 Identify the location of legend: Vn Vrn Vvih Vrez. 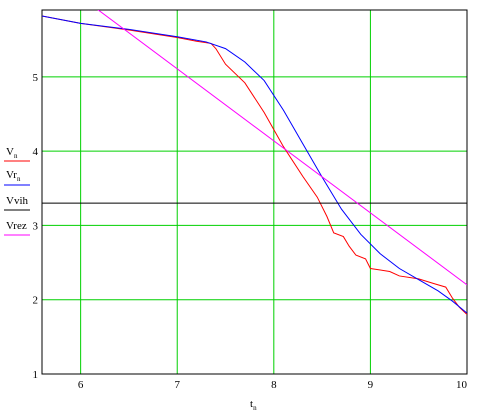
(17, 191).